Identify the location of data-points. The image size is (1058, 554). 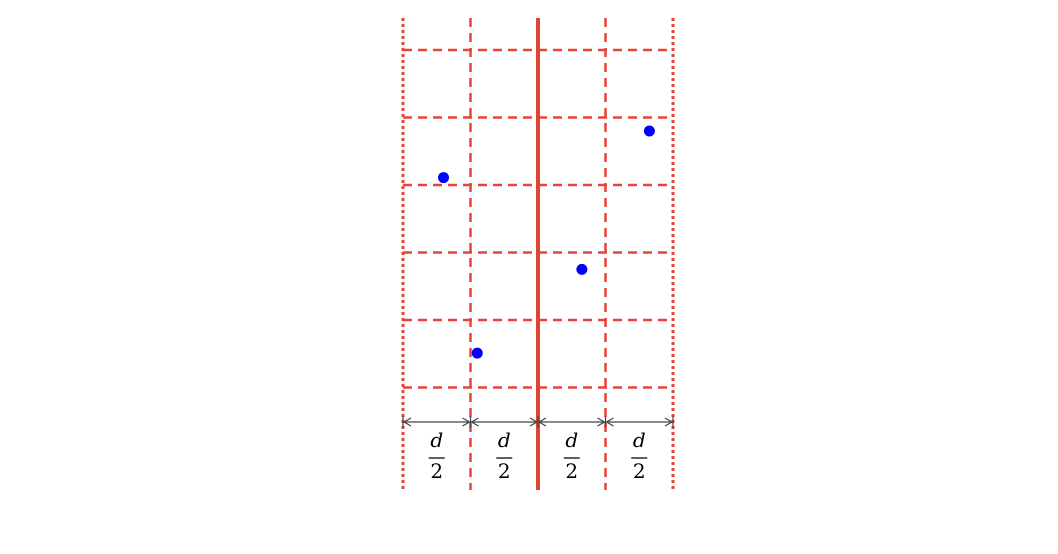
(546, 242).